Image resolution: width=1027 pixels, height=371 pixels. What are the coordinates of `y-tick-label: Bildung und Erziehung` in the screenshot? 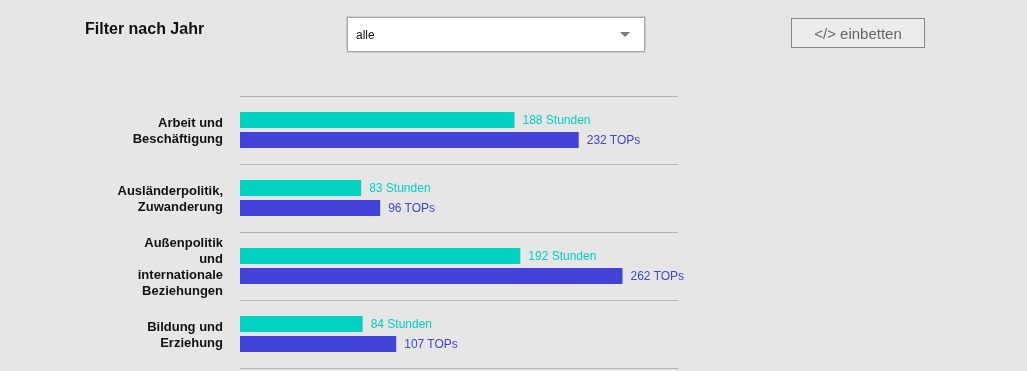 It's located at (185, 334).